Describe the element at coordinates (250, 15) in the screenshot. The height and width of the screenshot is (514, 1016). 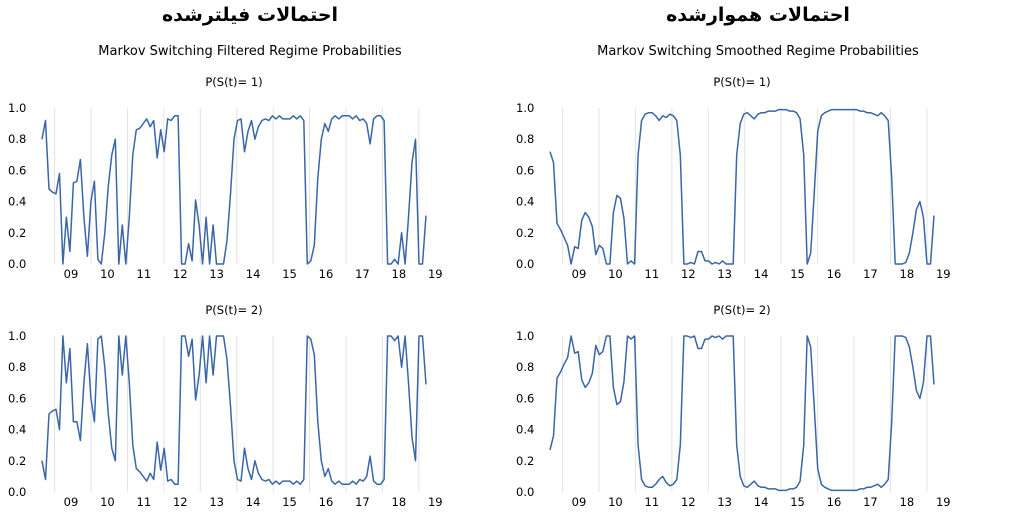
I see `filtered-title-fa: احتمالات فیلترشده` at that location.